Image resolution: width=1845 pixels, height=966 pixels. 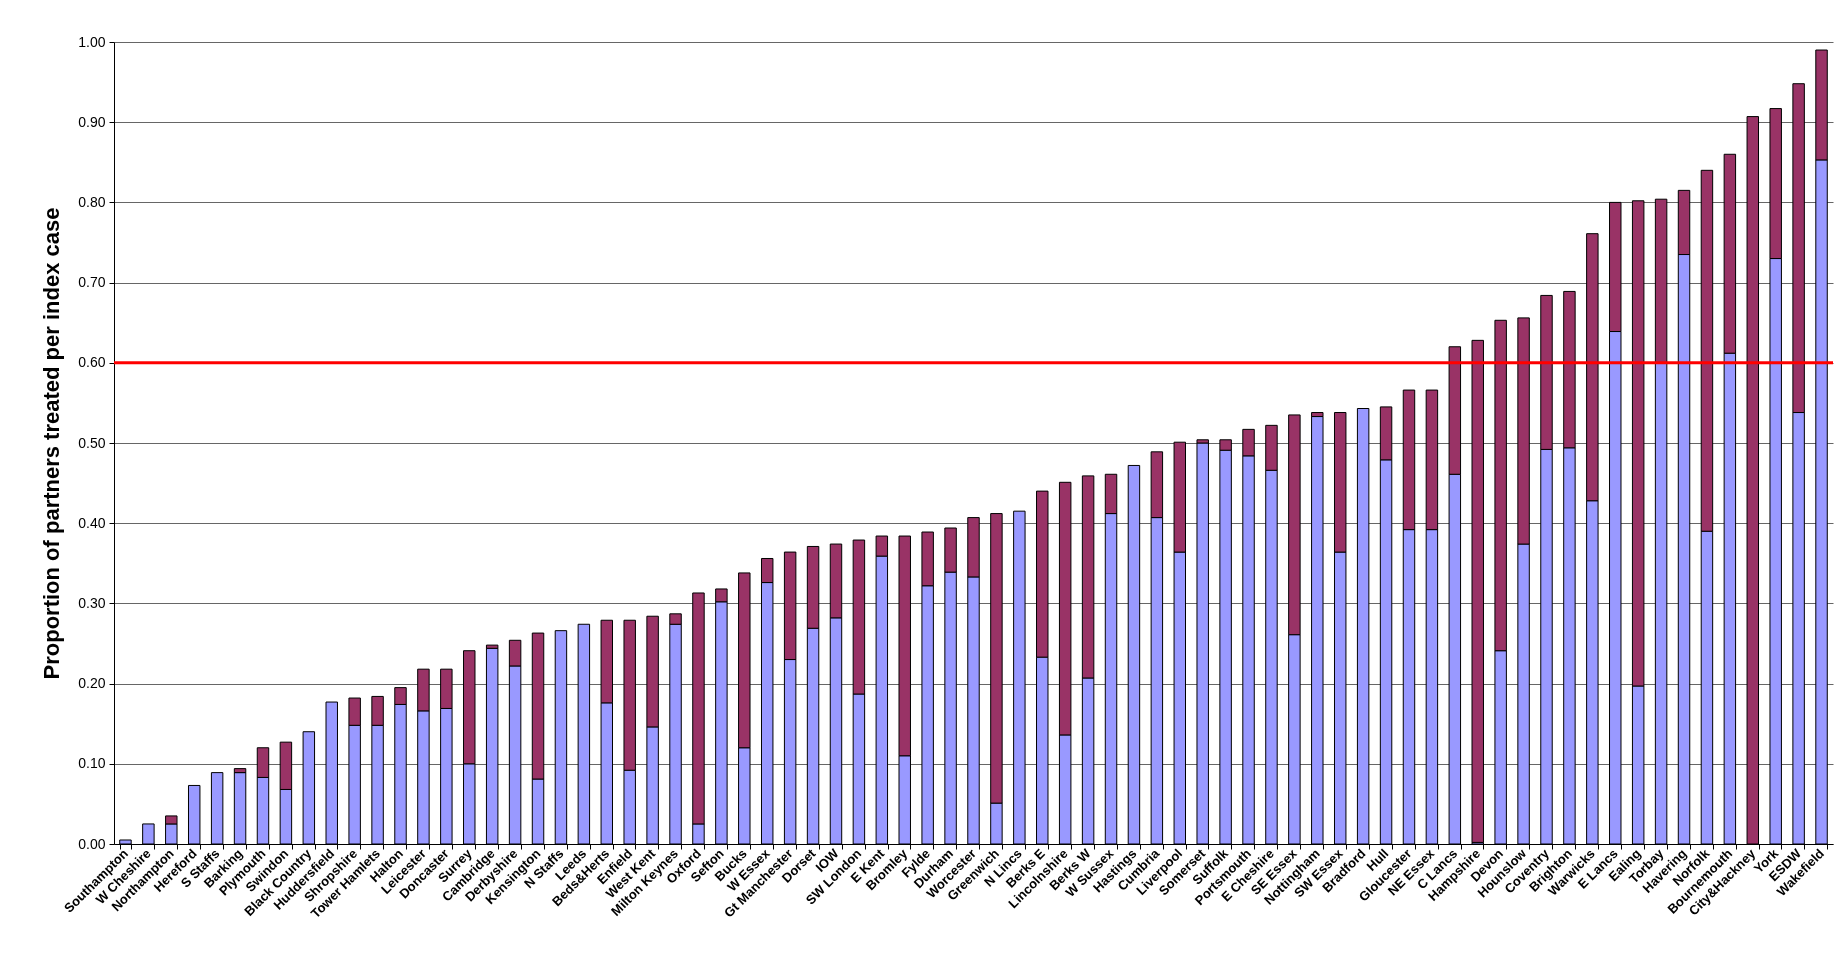 I want to click on y-tick-label: 0.40, so click(x=92, y=522).